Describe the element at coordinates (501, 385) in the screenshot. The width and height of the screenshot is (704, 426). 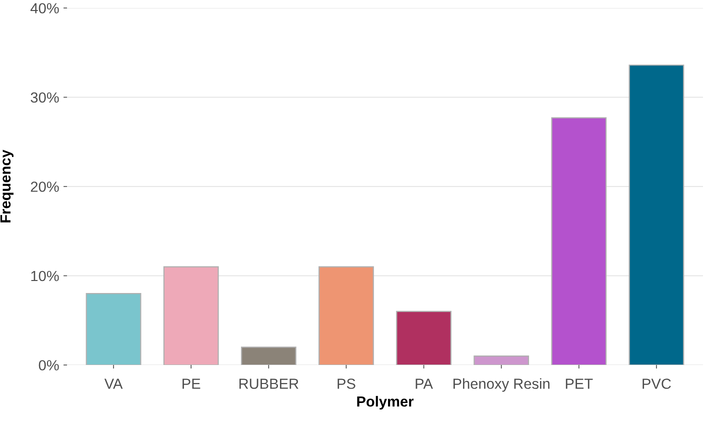
I see `x-tick-label: Phenoxy Resin` at that location.